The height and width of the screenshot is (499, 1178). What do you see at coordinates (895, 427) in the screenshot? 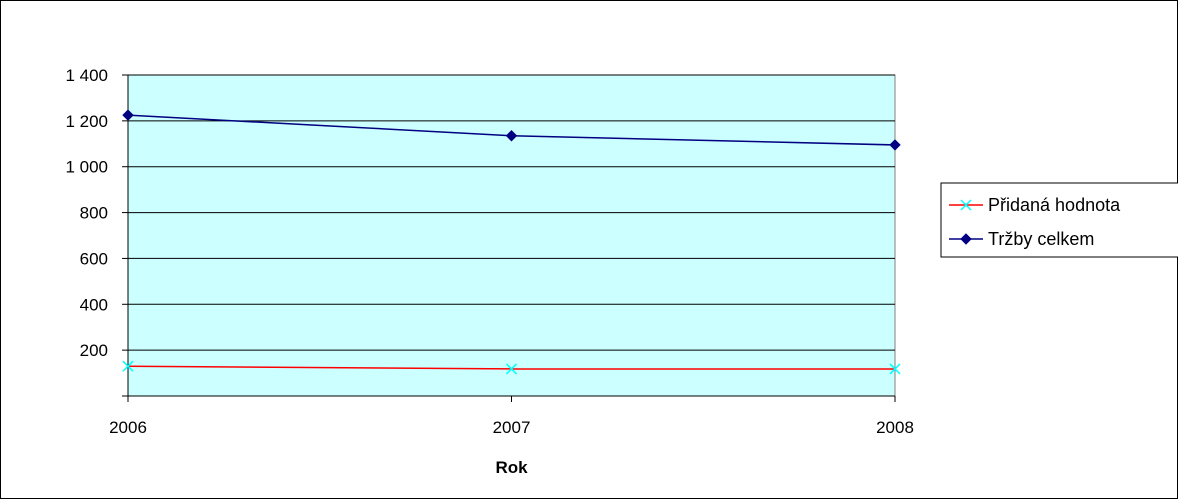
I see `x-tick-label: 2008` at bounding box center [895, 427].